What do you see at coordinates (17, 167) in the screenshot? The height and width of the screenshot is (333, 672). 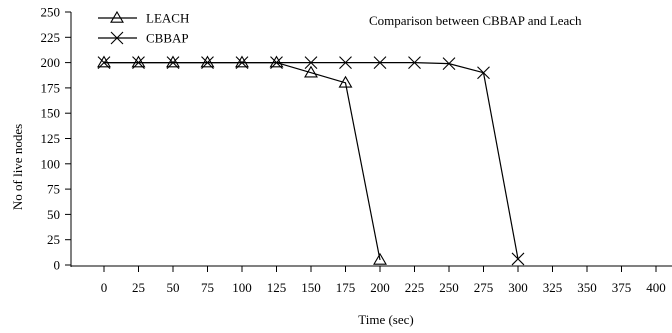 I see `y-axis-title: No of live nodes` at bounding box center [17, 167].